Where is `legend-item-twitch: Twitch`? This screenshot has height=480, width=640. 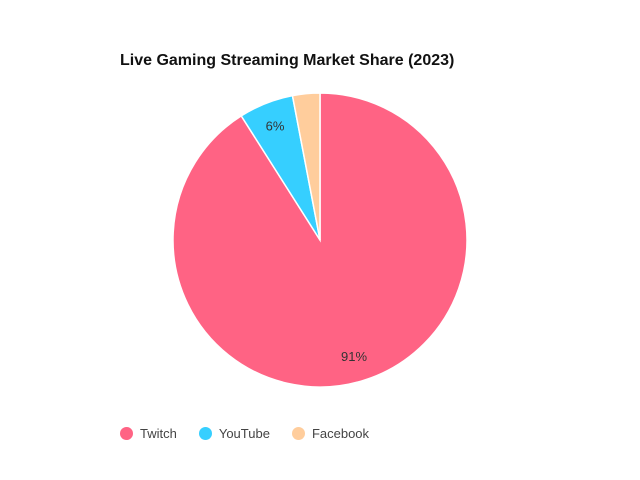
legend-item-twitch: Twitch is located at coordinates (148, 433).